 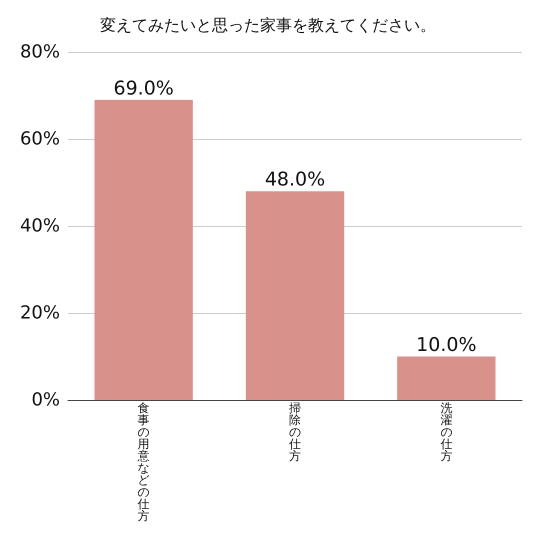 What do you see at coordinates (40, 313) in the screenshot?
I see `y-tick-label: 20%` at bounding box center [40, 313].